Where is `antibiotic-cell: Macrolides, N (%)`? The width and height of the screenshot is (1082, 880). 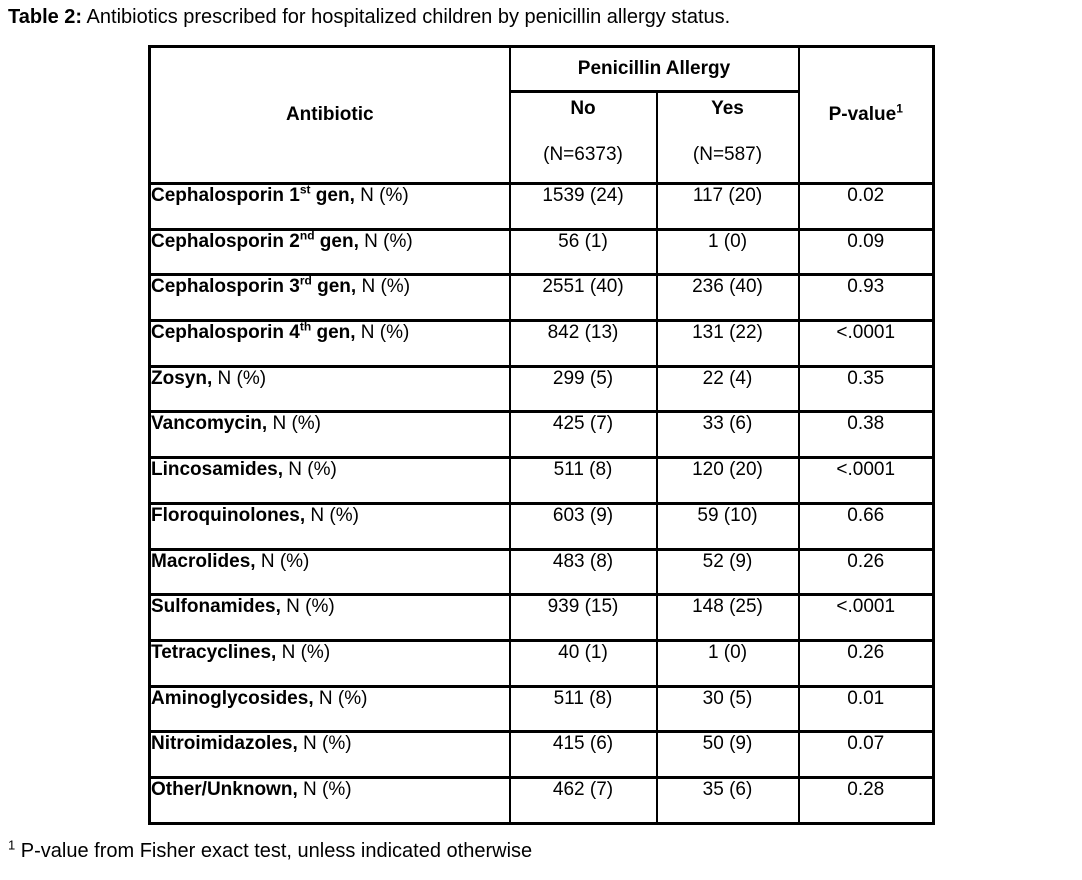 antibiotic-cell: Macrolides, N (%) is located at coordinates (329, 572).